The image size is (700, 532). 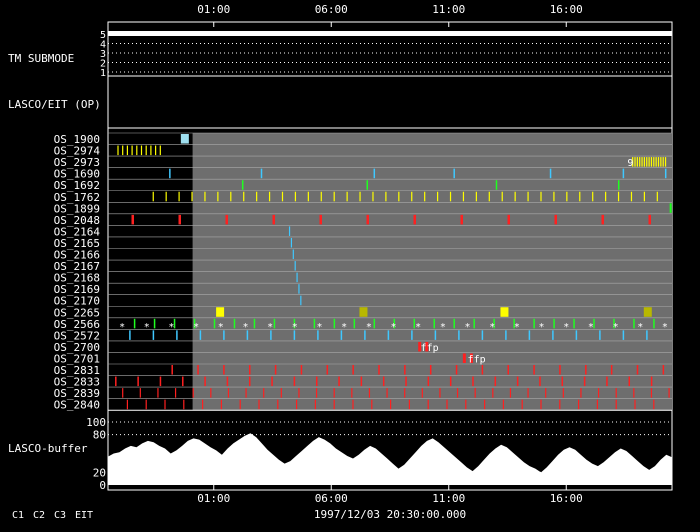 I want to click on os-row-label: OS_2164, so click(x=77, y=231).